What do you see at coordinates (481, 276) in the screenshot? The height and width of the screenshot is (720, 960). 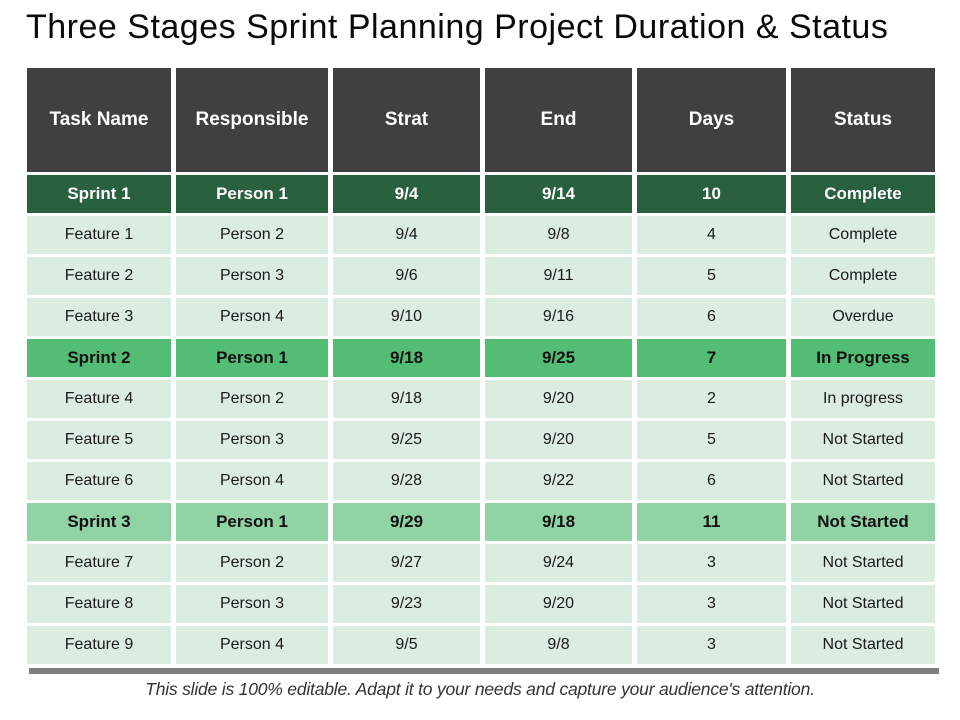 I see `table-row: Feature 2 Person 3 9/6 9/11 5 Complete` at bounding box center [481, 276].